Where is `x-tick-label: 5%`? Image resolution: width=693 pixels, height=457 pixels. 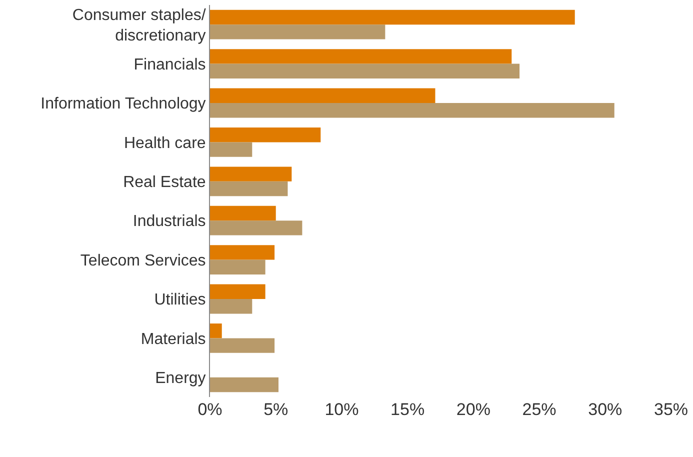
x-tick-label: 5% is located at coordinates (276, 409).